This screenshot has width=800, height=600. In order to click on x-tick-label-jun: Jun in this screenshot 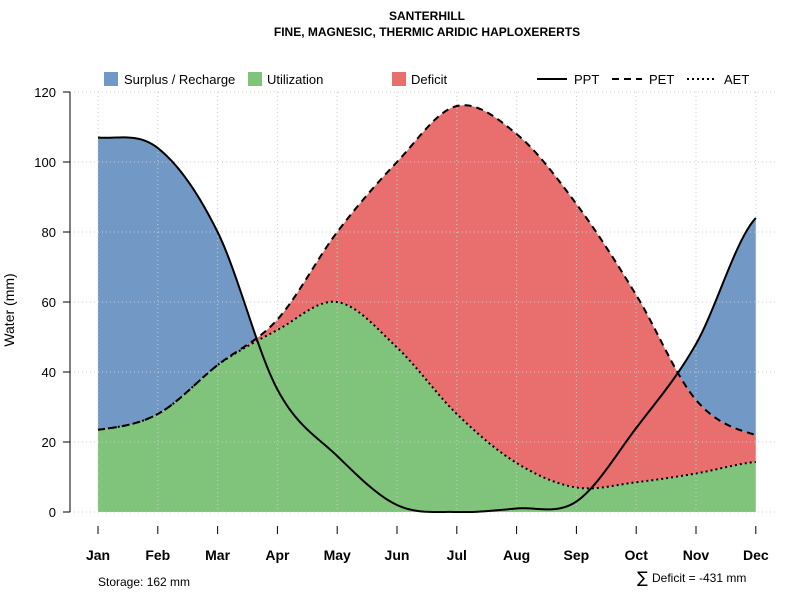, I will do `click(397, 555)`.